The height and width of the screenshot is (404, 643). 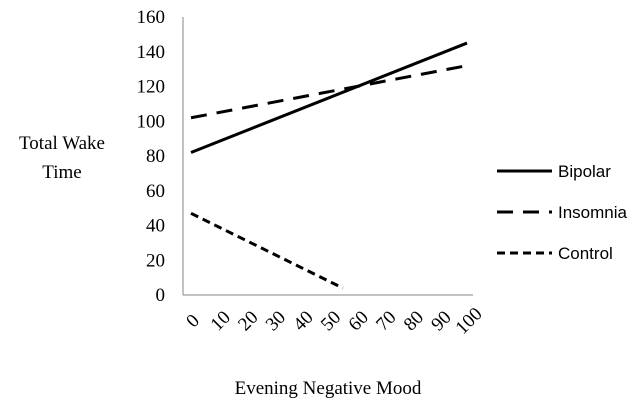 What do you see at coordinates (151, 17) in the screenshot?
I see `y-tick-label: 160` at bounding box center [151, 17].